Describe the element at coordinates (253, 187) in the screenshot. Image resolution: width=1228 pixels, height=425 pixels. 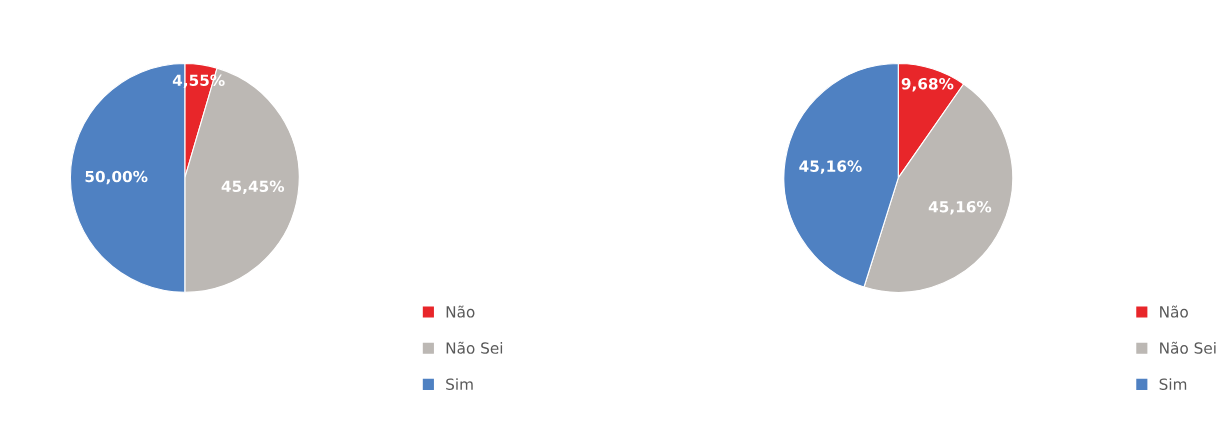
I see `data-label: 45,45%` at that location.